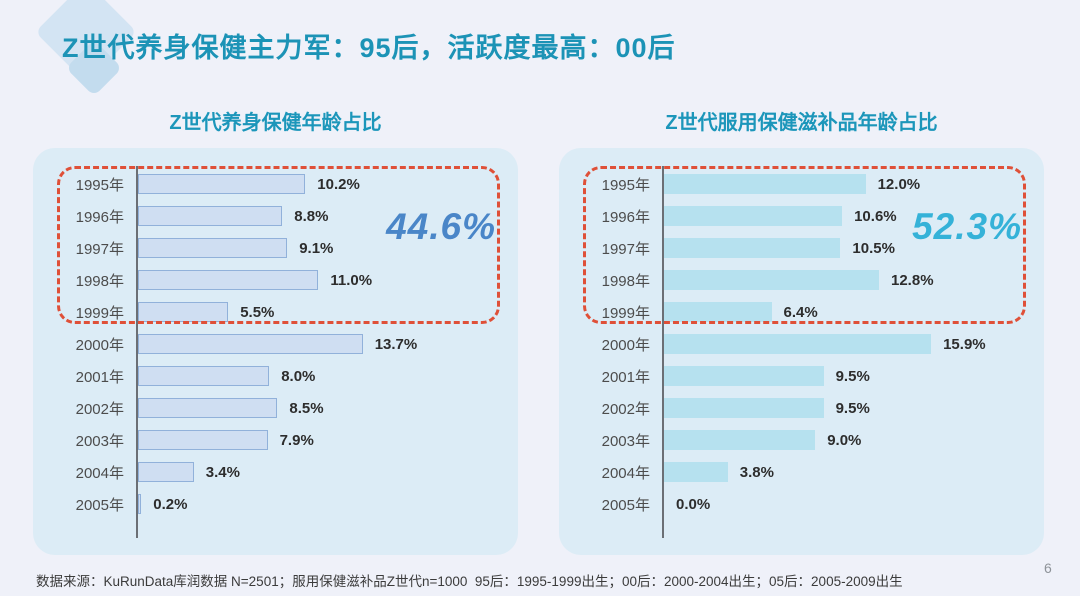  Describe the element at coordinates (441, 226) in the screenshot. I see `highlight-percentage: 44.6%` at that location.